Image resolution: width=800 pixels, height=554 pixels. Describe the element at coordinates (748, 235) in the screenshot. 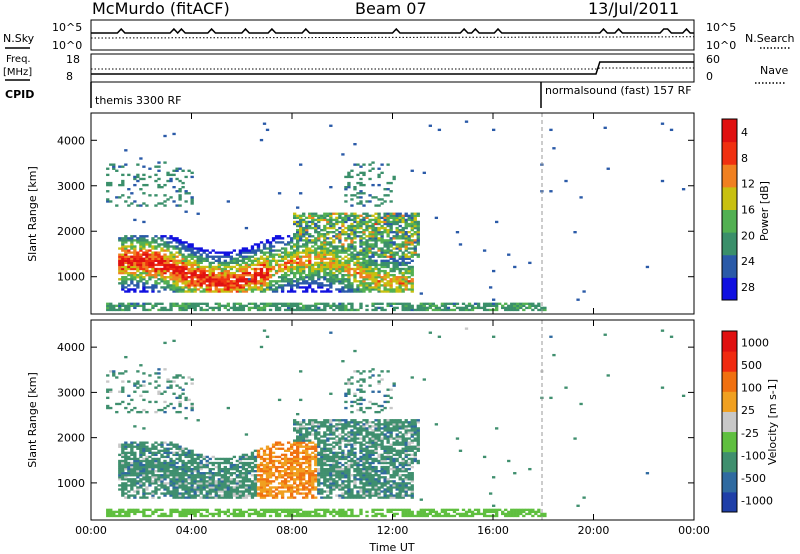

I see `colorbar-tick-label: 20` at that location.